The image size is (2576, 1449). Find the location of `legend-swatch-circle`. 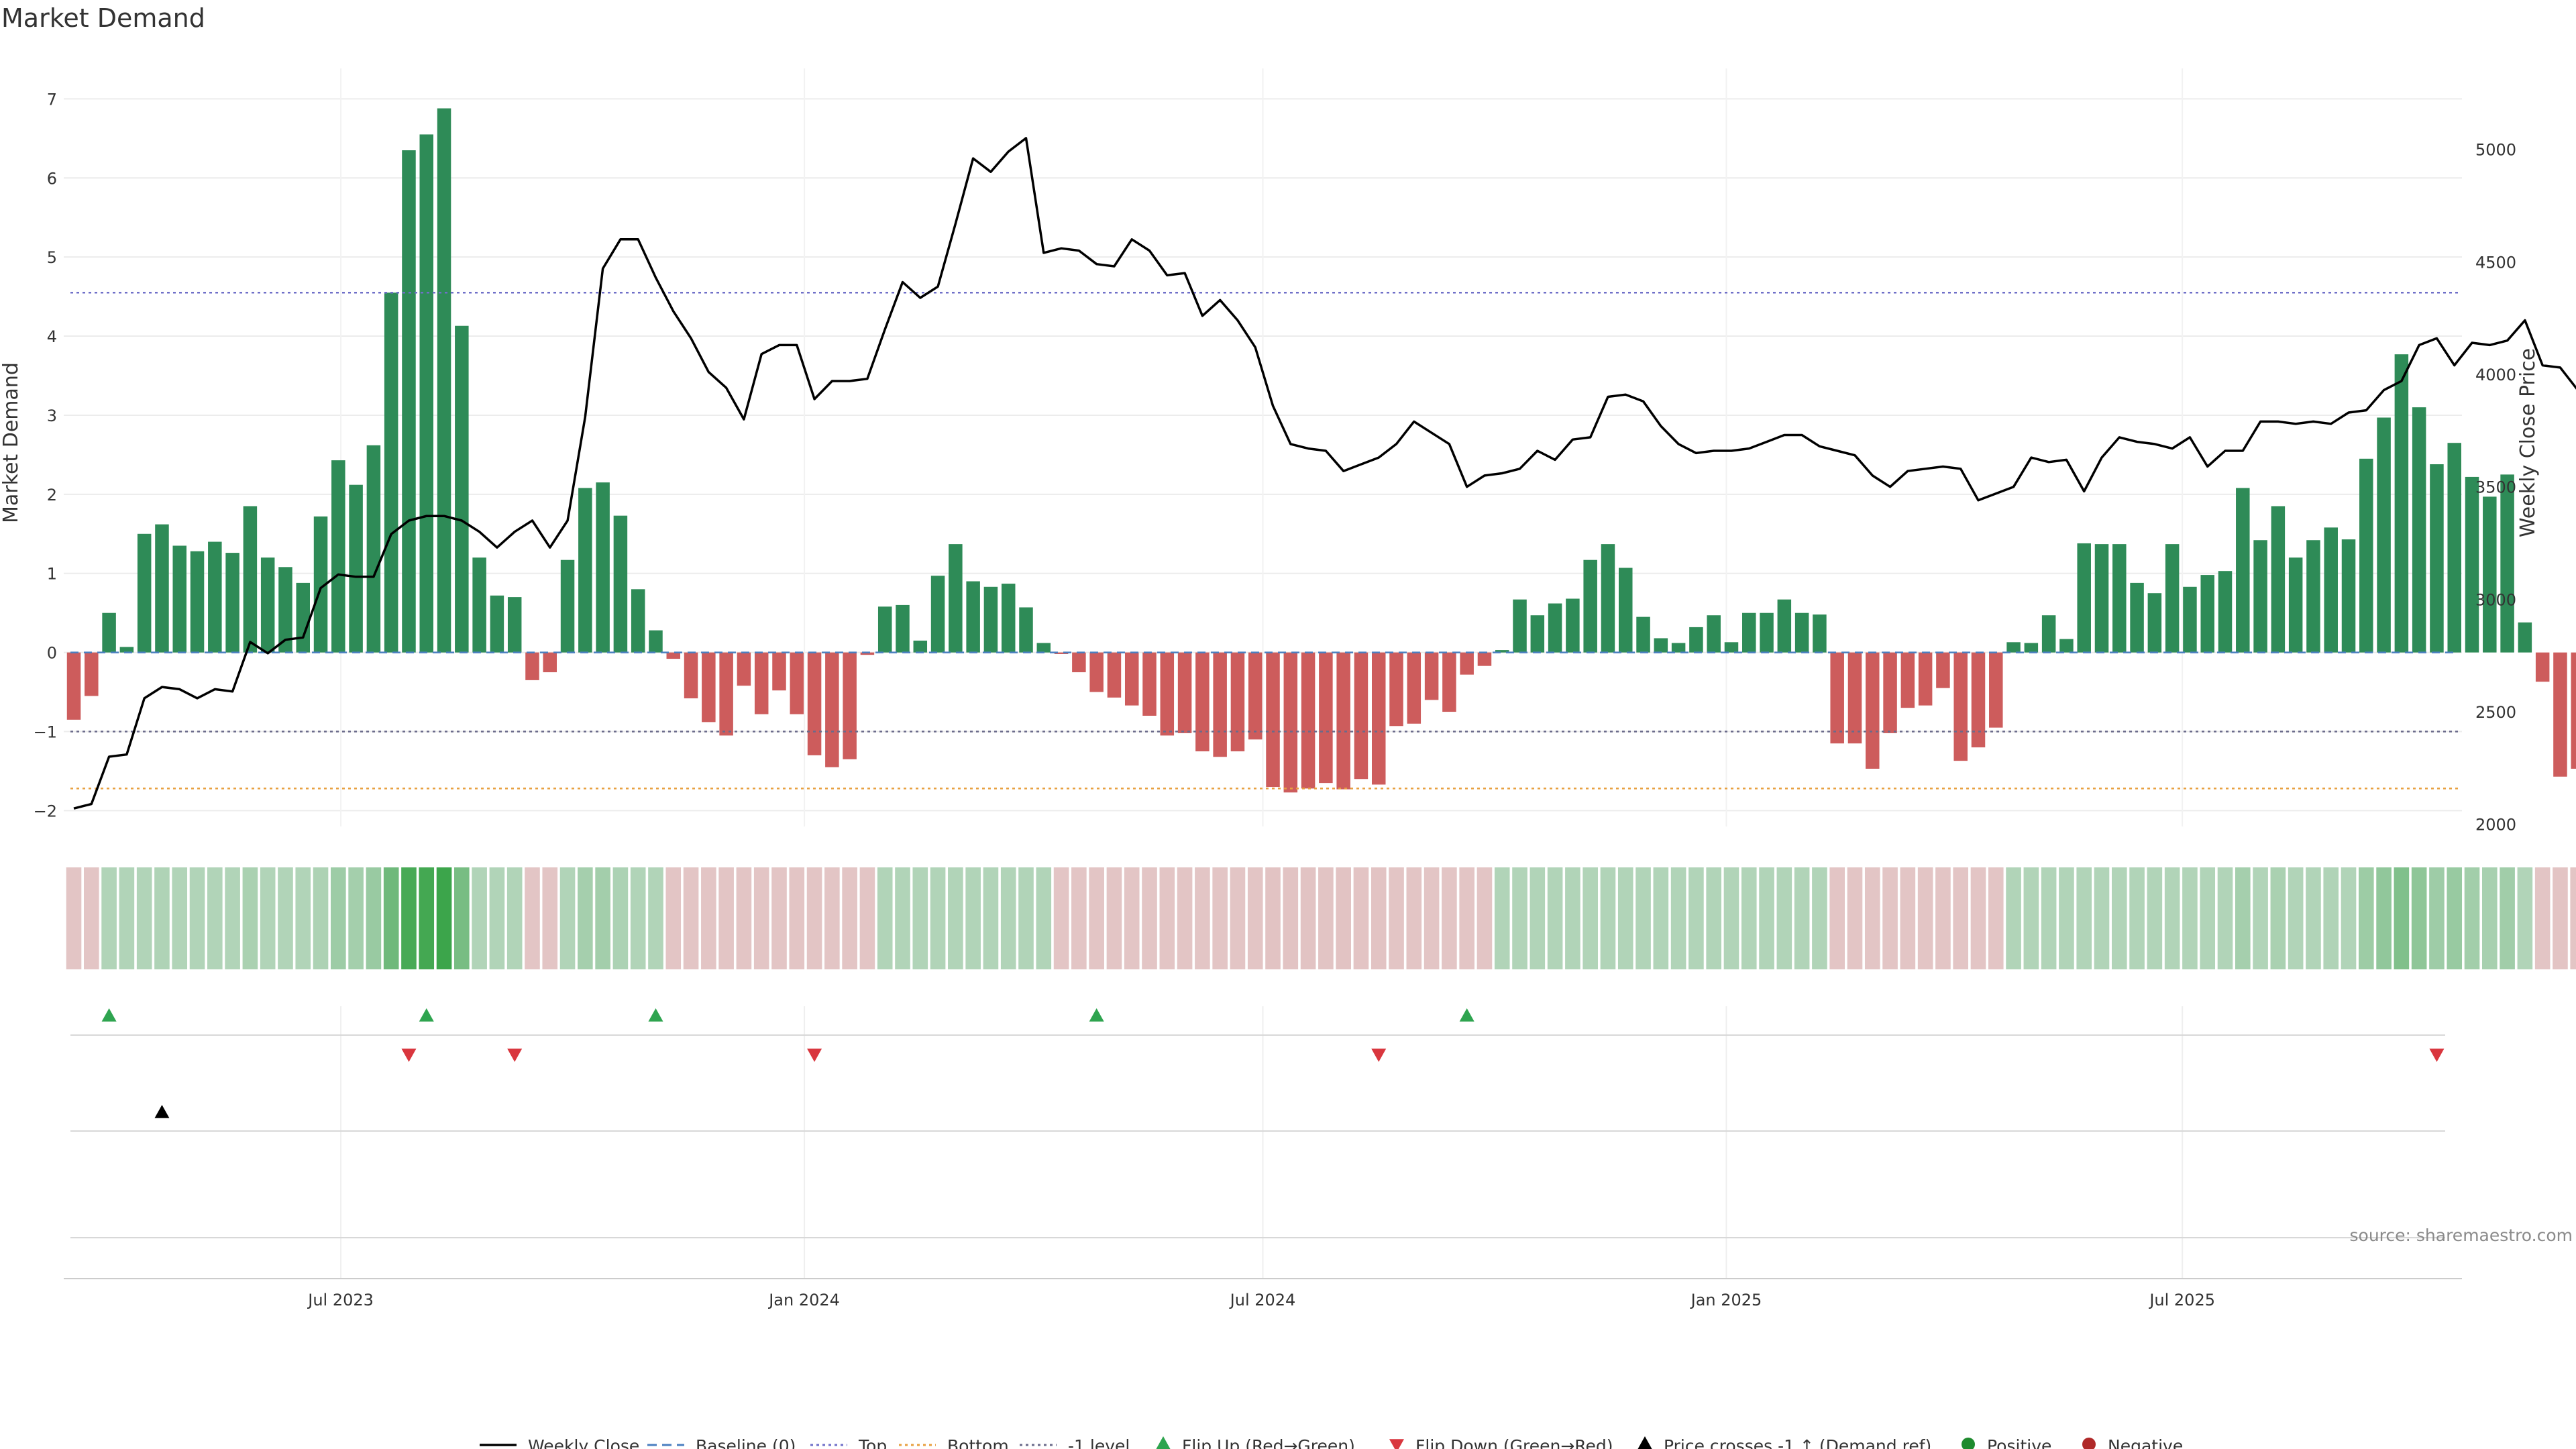

legend-swatch-circle is located at coordinates (1968, 1443).